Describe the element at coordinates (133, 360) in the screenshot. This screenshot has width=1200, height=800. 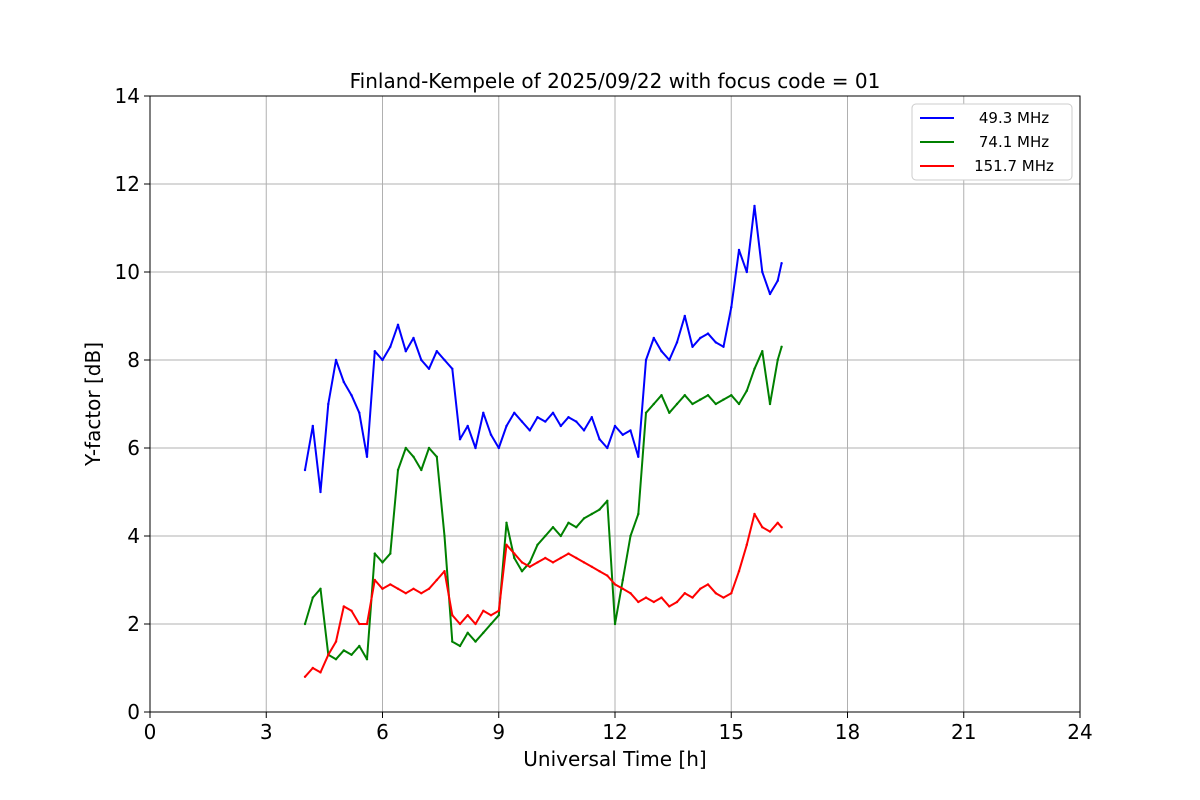
I see `y-tick-label: 8` at that location.